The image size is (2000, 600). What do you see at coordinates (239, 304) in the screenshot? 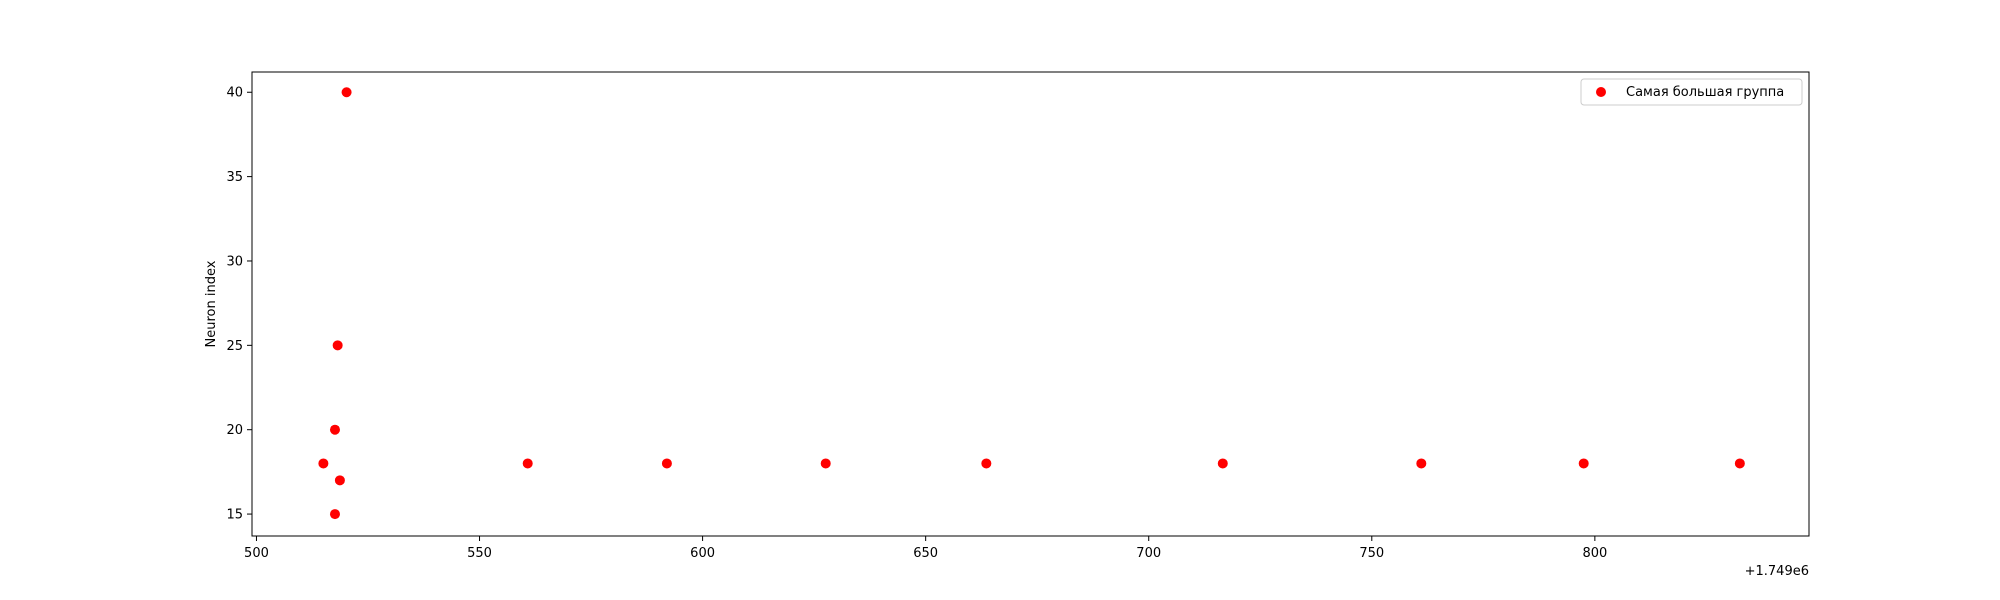
I see `y-axis-ticks: 15 20 25 30 35 40` at bounding box center [239, 304].